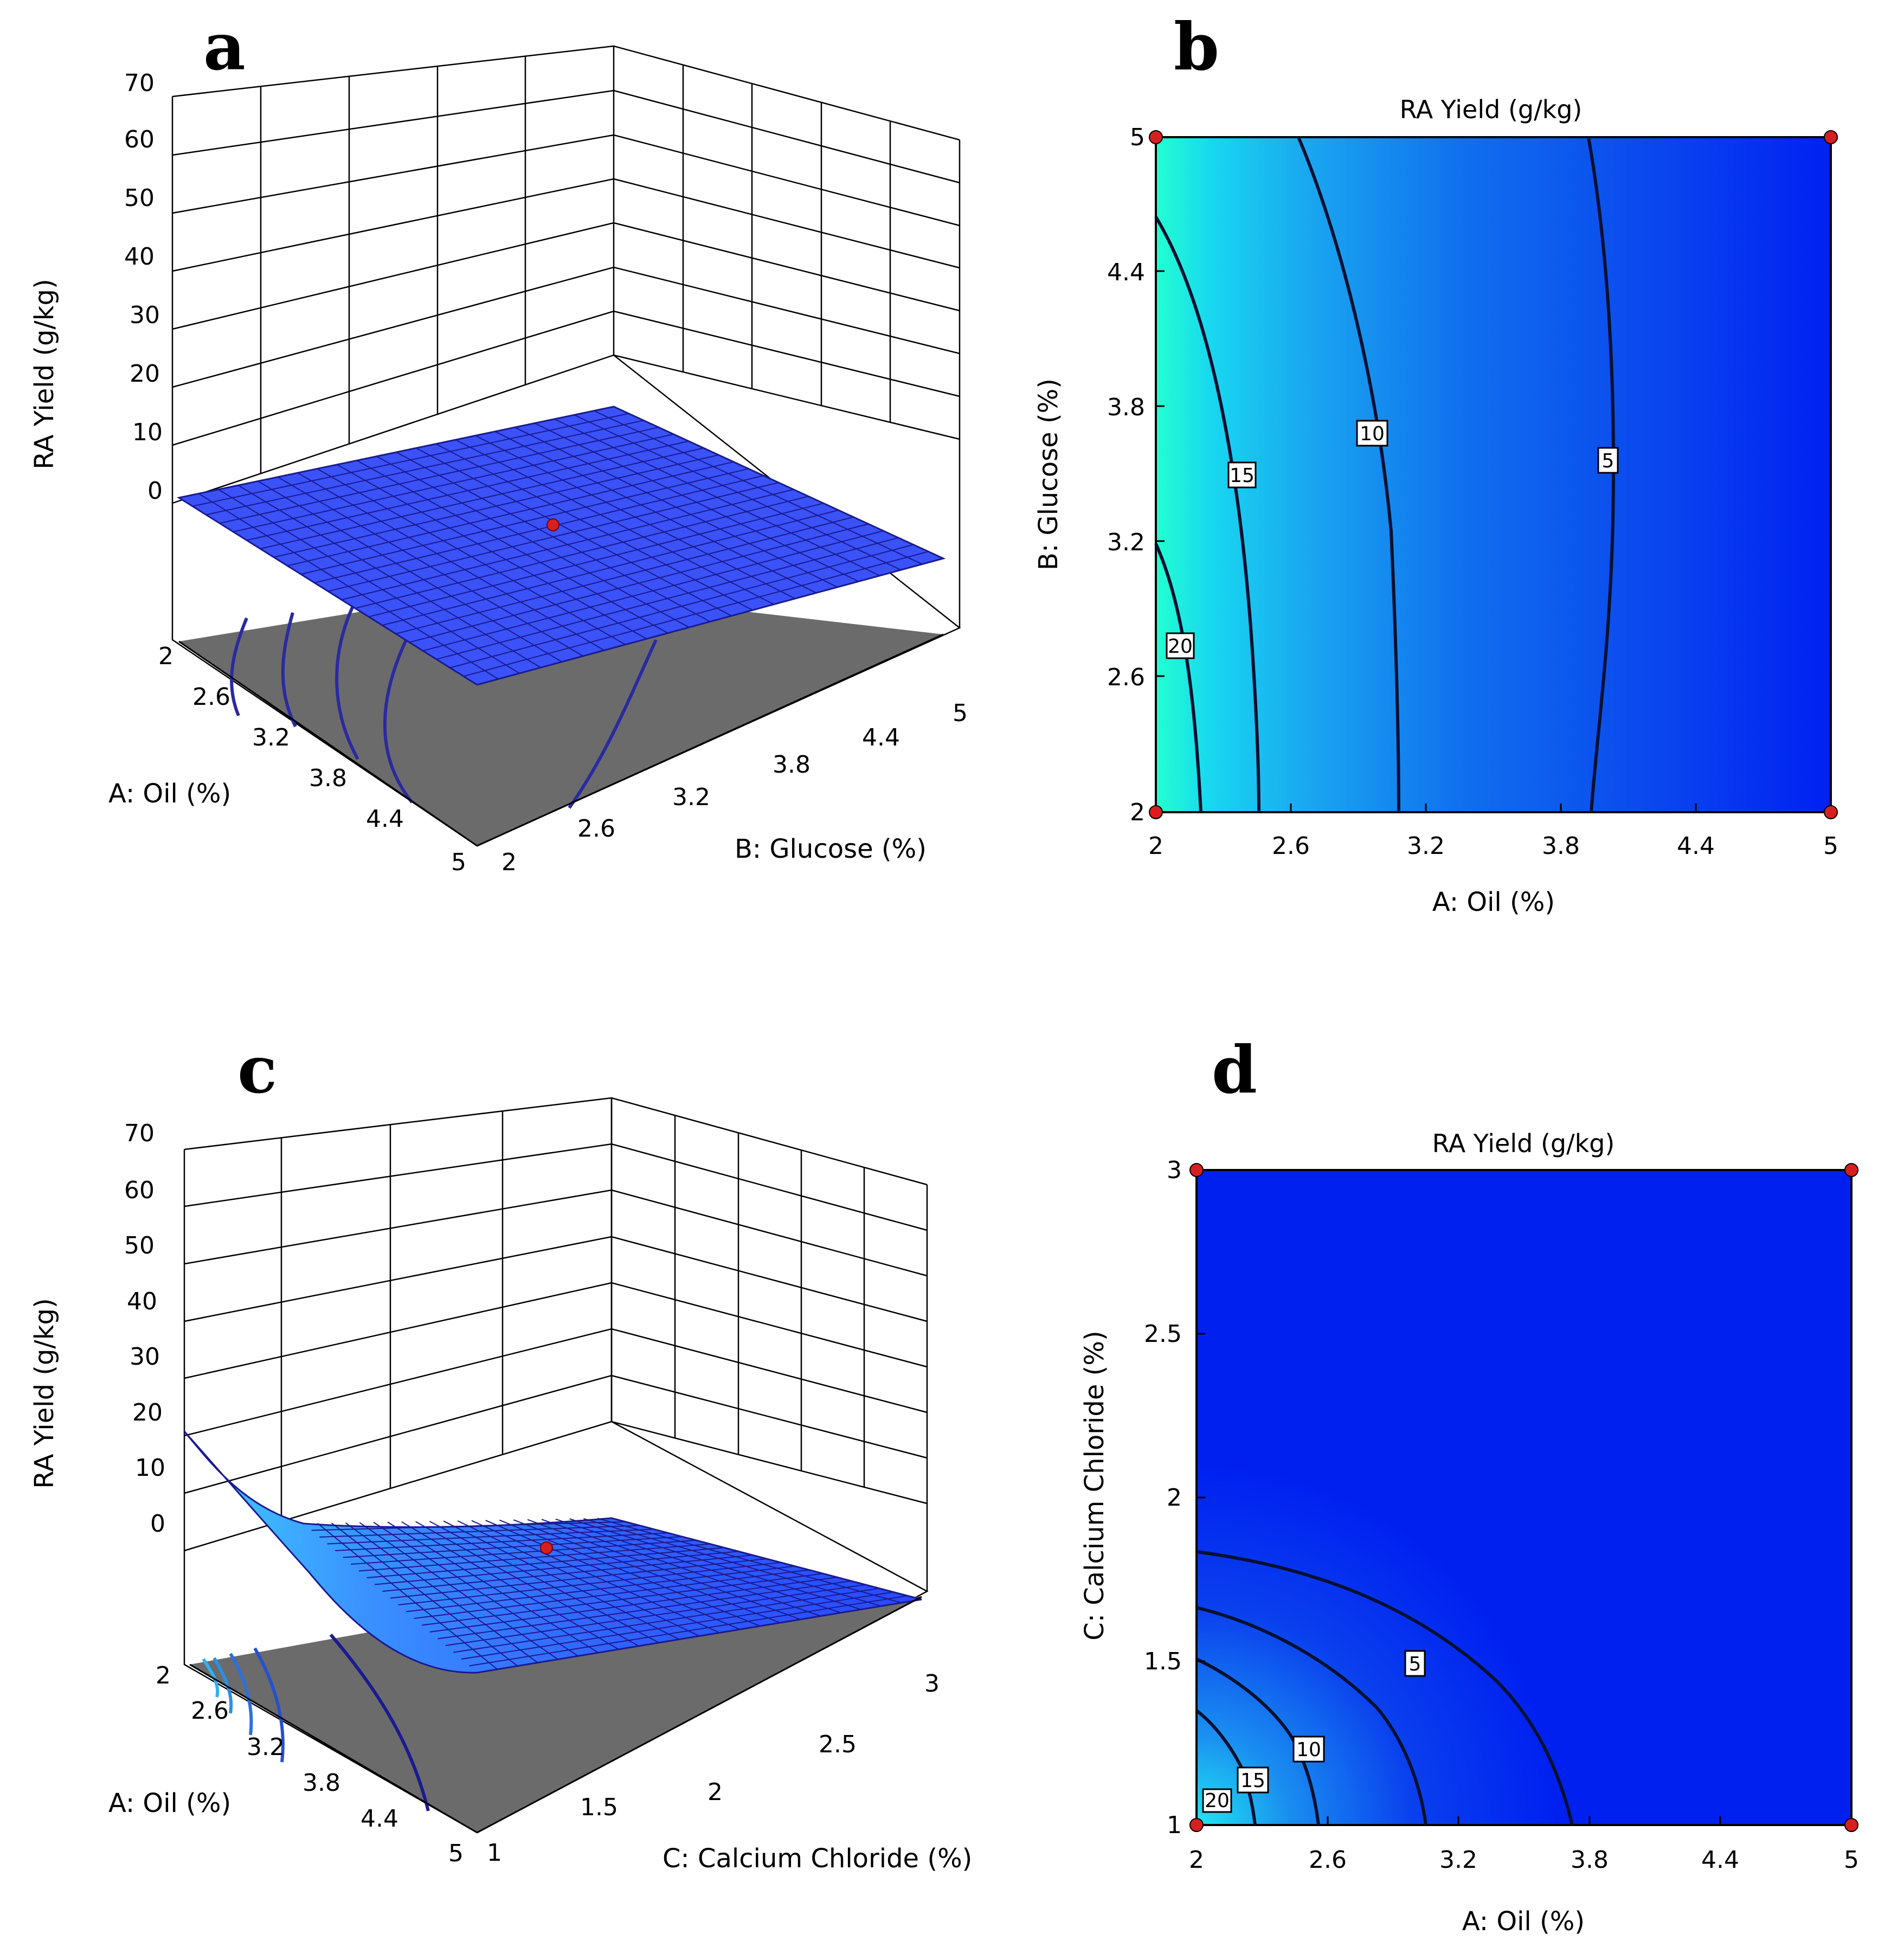 The image size is (1891, 1960). Describe the element at coordinates (145, 1357) in the screenshot. I see `z-tick-c: 30` at that location.